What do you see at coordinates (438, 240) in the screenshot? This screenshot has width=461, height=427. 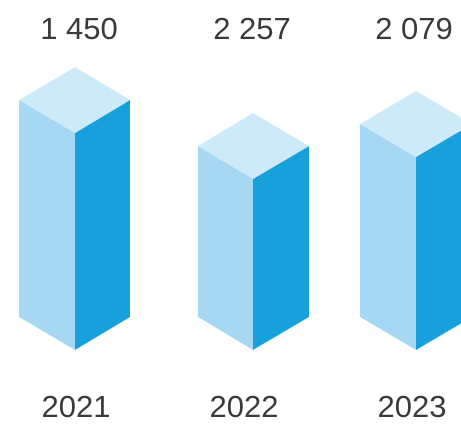 I see `bar-right-face-2023` at bounding box center [438, 240].